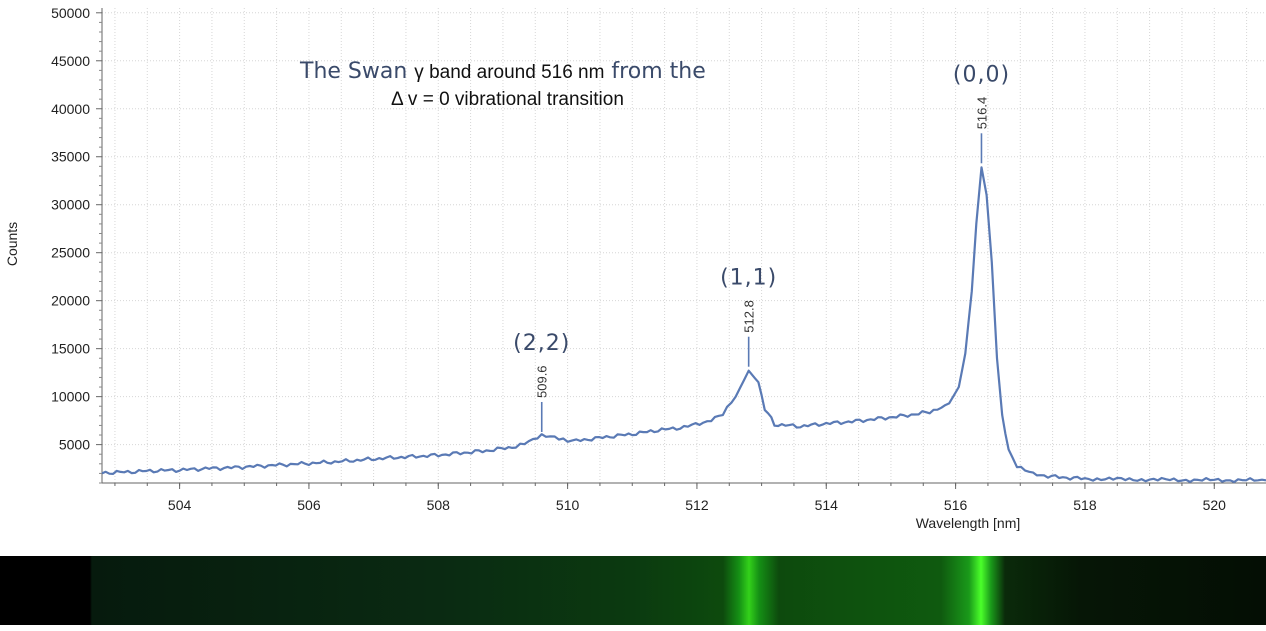 The width and height of the screenshot is (1266, 631). I want to click on x-axis-title: Wavelength [nm], so click(968, 523).